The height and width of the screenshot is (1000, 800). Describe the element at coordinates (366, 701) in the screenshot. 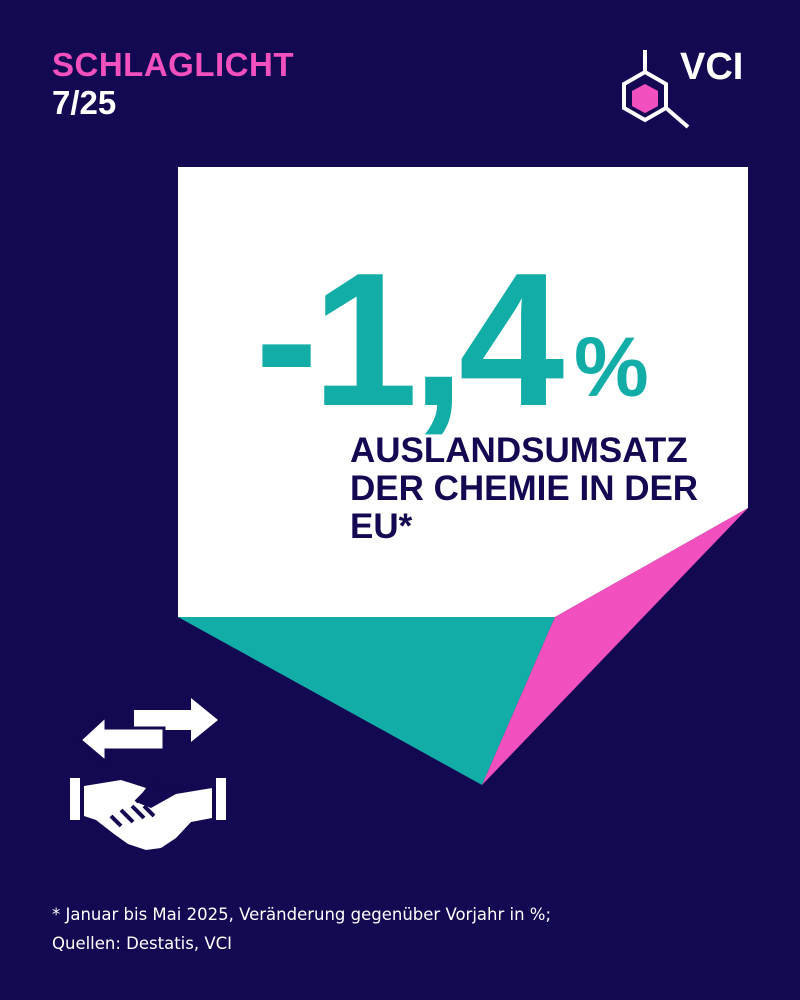

I see `teal-fold` at that location.